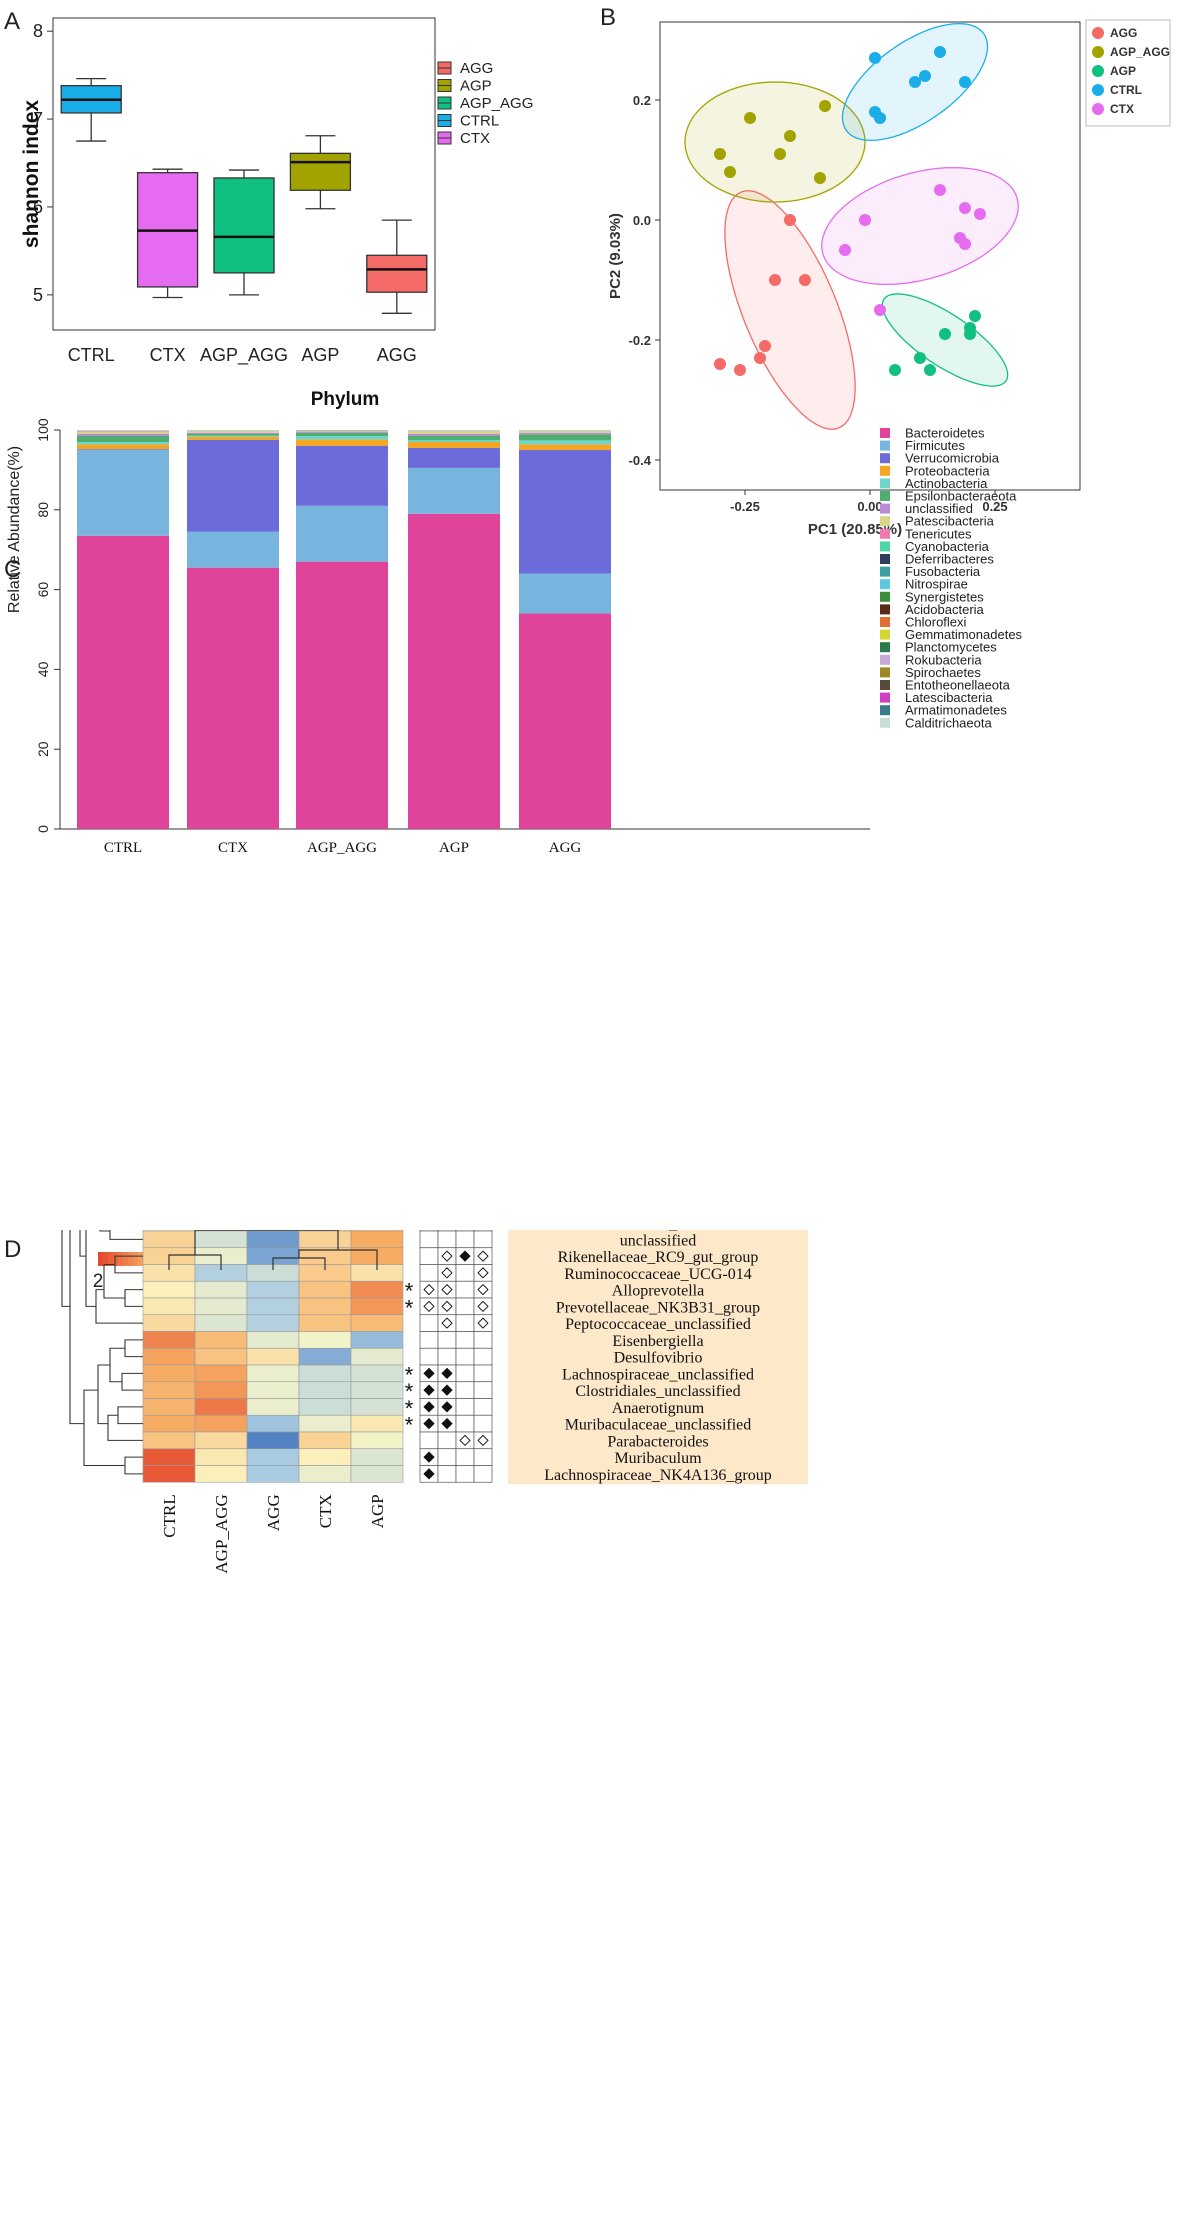 The height and width of the screenshot is (2218, 1182). Describe the element at coordinates (565, 593) in the screenshot. I see `bar-segment-firmicutes` at that location.